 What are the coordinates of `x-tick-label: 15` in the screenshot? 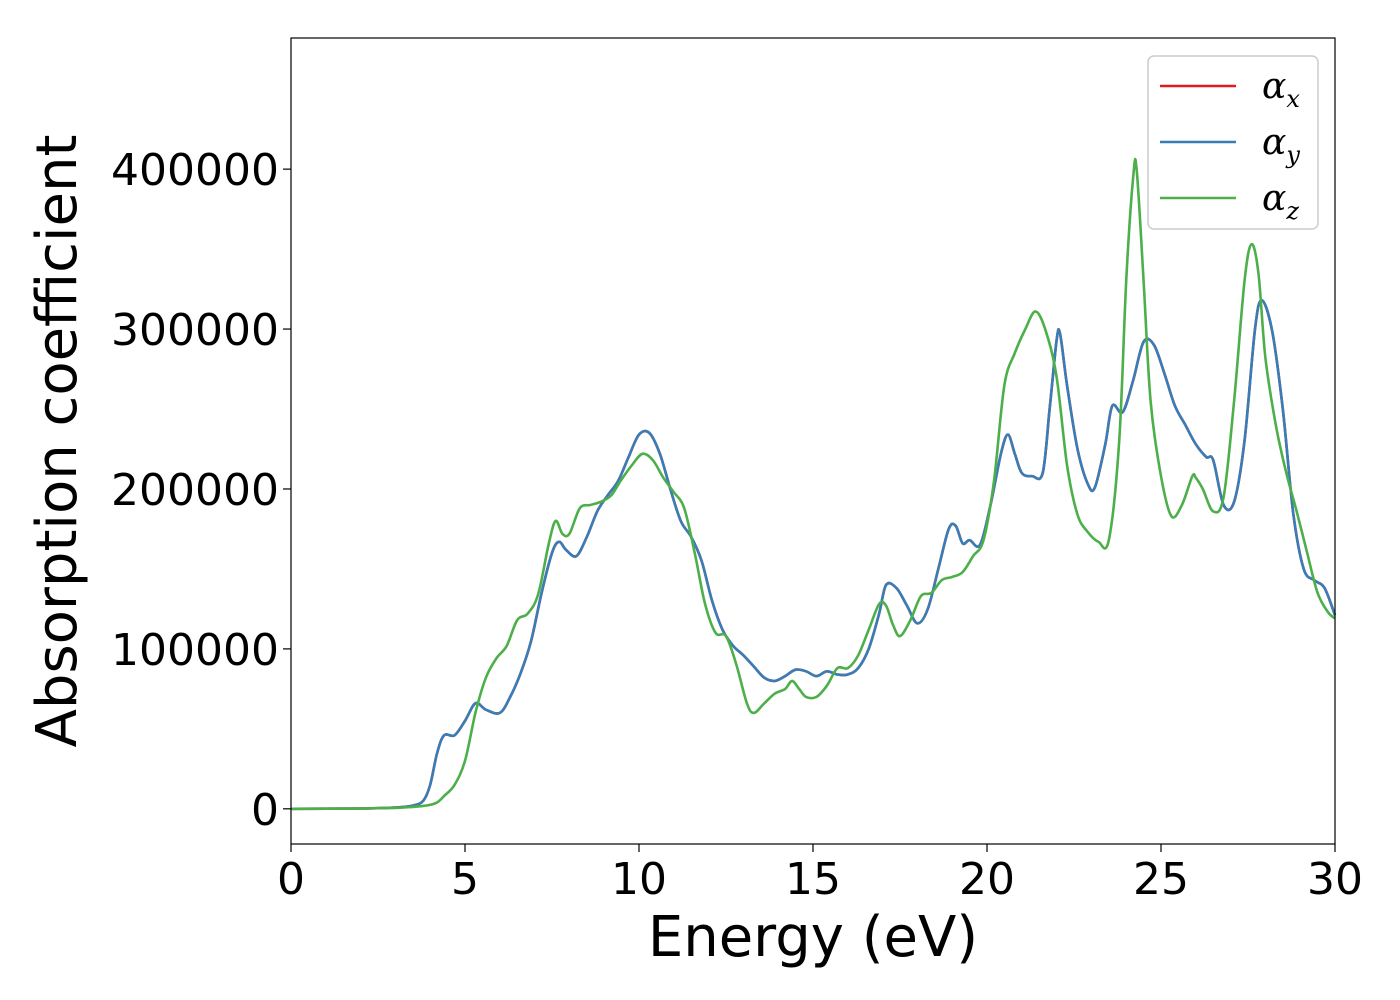 It's located at (813, 879).